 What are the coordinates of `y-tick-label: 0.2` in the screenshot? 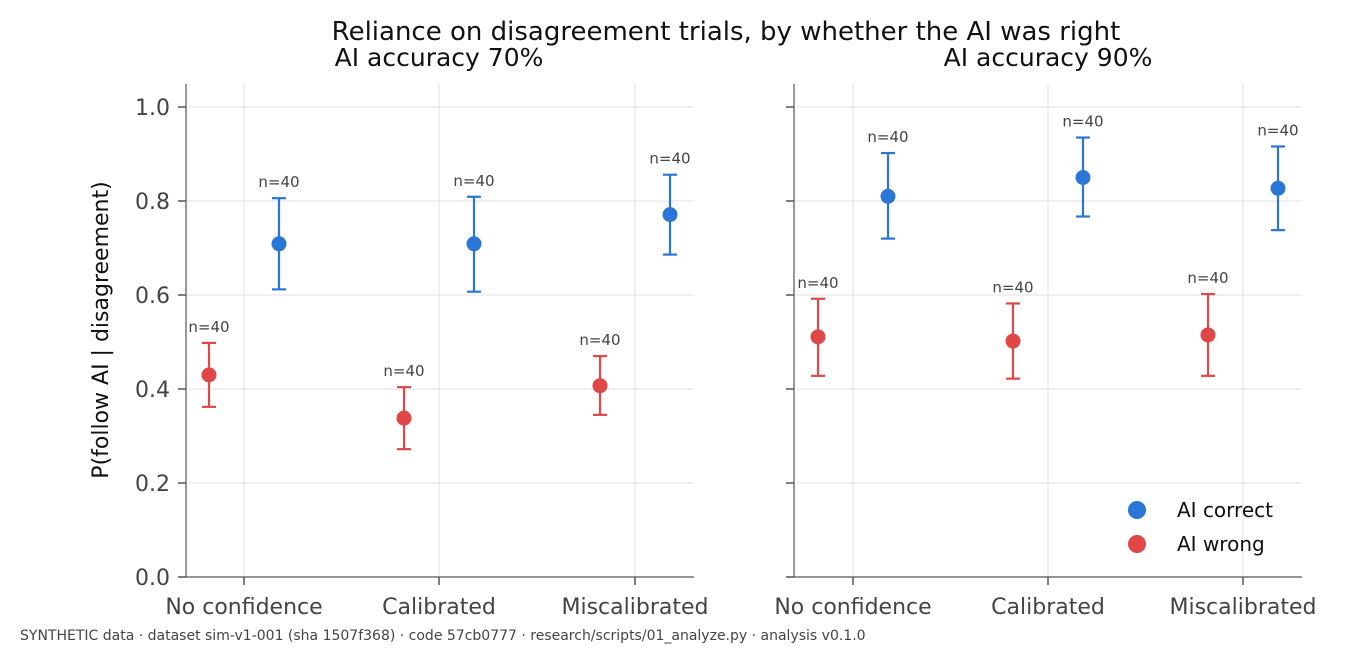 It's located at (152, 484).